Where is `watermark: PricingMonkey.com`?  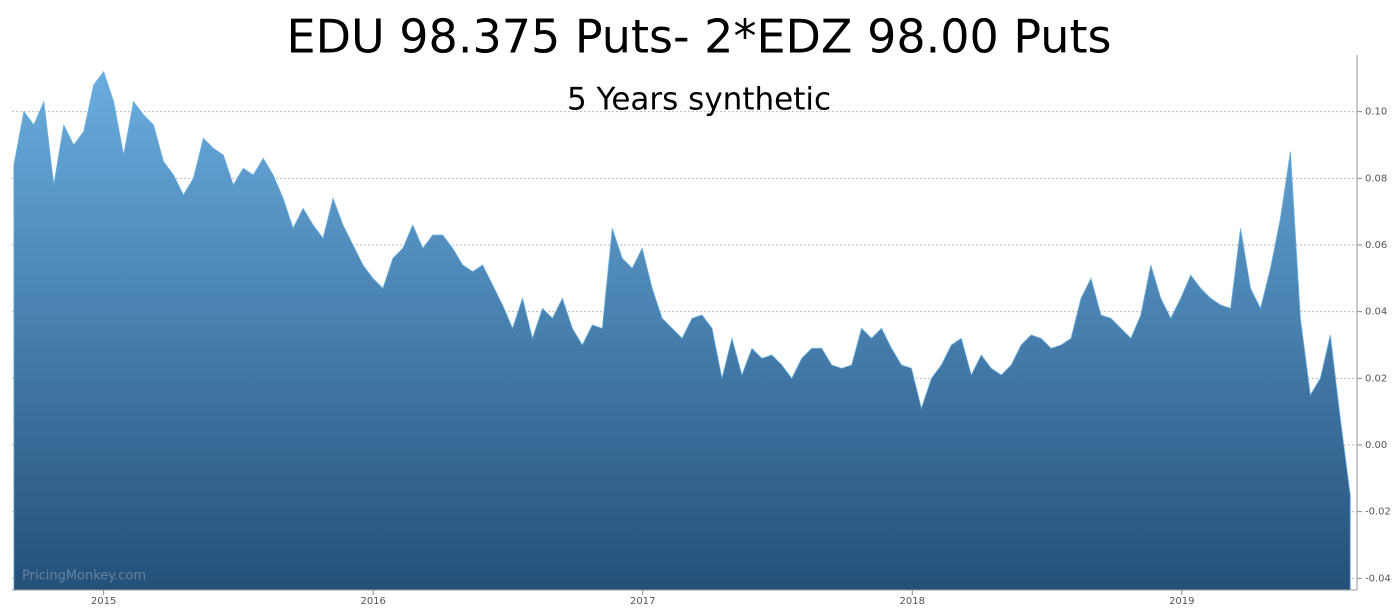
watermark: PricingMonkey.com is located at coordinates (84, 576).